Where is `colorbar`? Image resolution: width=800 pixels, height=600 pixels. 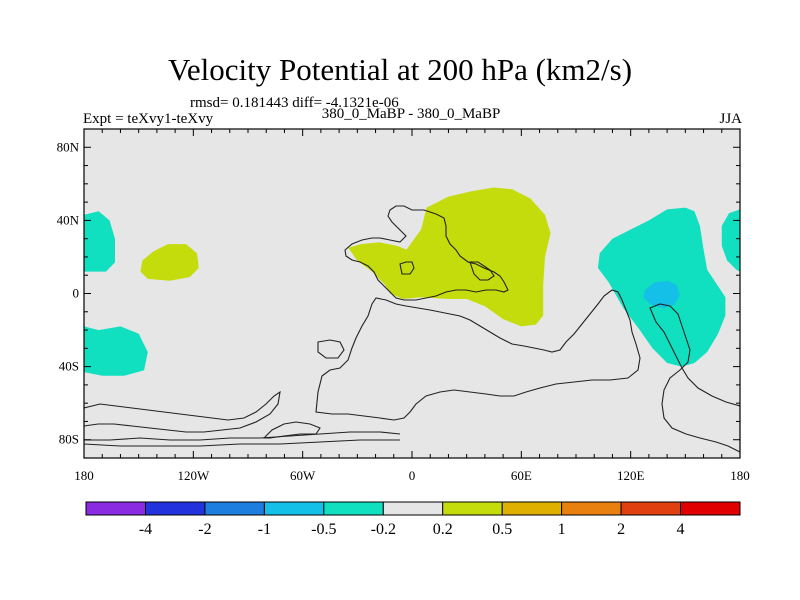
colorbar is located at coordinates (413, 508).